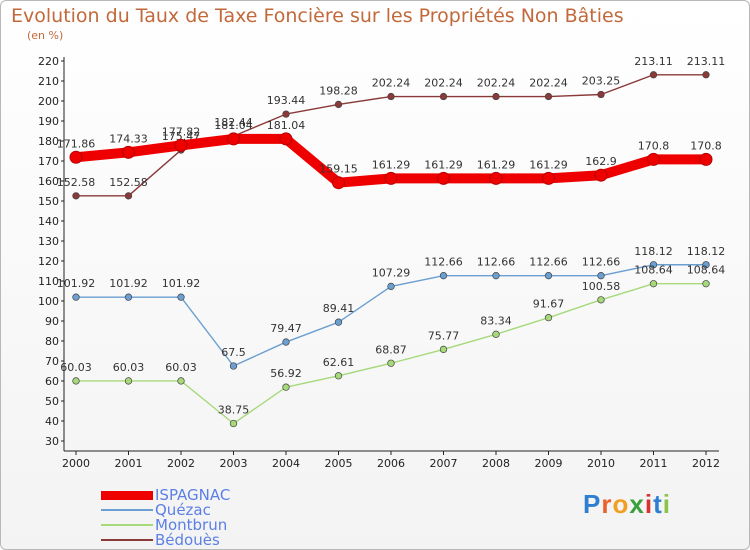  Describe the element at coordinates (52, 441) in the screenshot. I see `y-tick-label: 30` at that location.